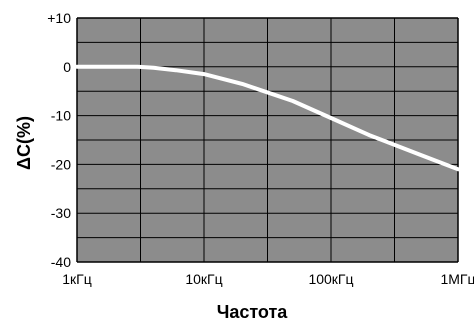  I want to click on y-tick-label: -40, so click(61, 262).